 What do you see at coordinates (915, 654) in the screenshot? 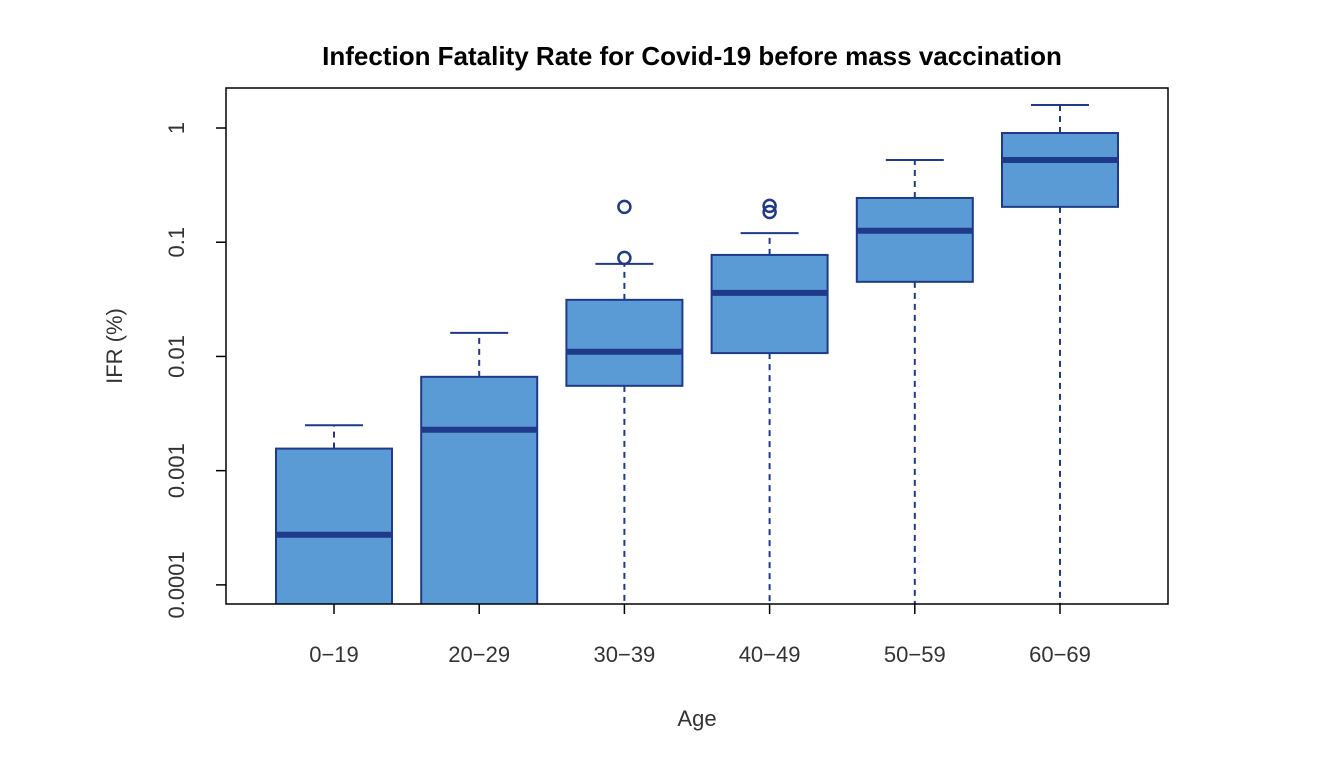
I see `x-tick-label: 50−59` at bounding box center [915, 654].